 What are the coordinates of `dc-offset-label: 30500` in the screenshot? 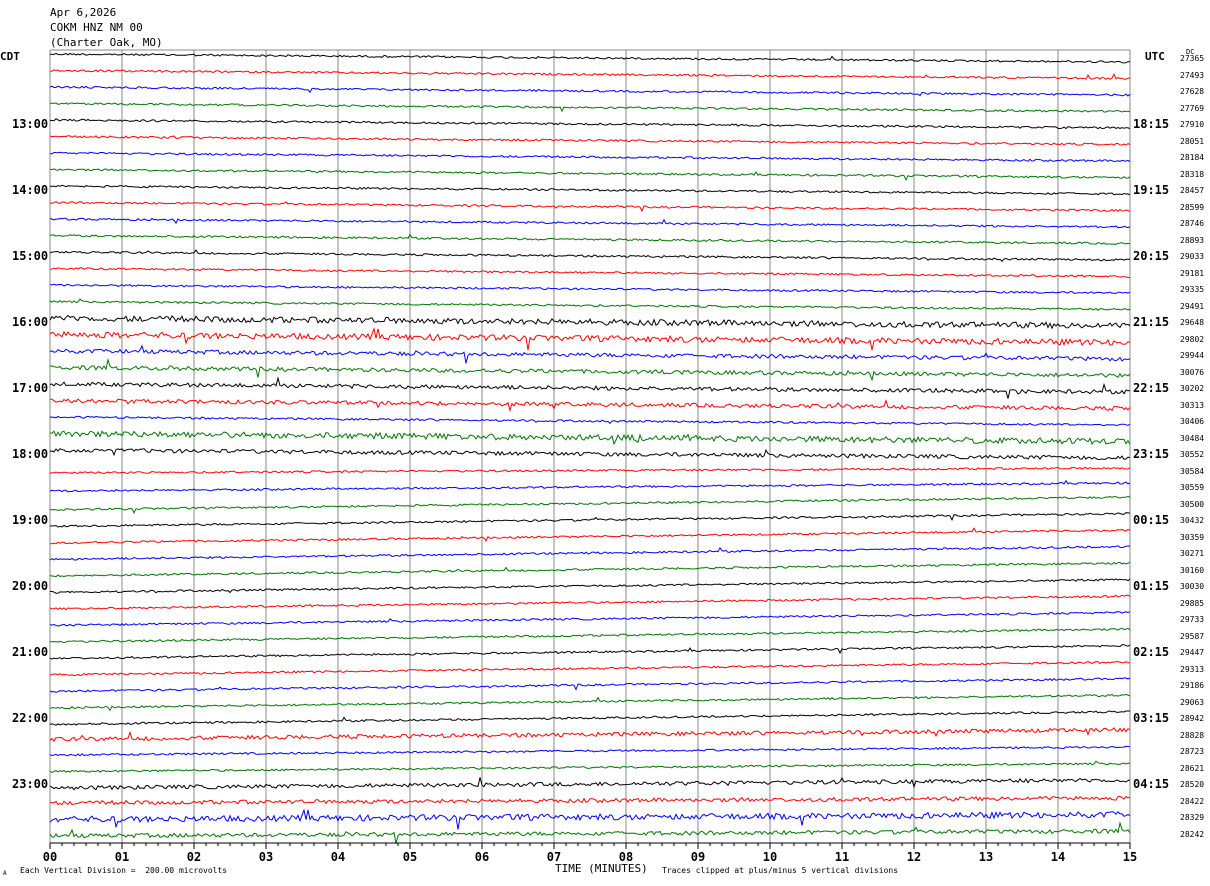 It's located at (1192, 504).